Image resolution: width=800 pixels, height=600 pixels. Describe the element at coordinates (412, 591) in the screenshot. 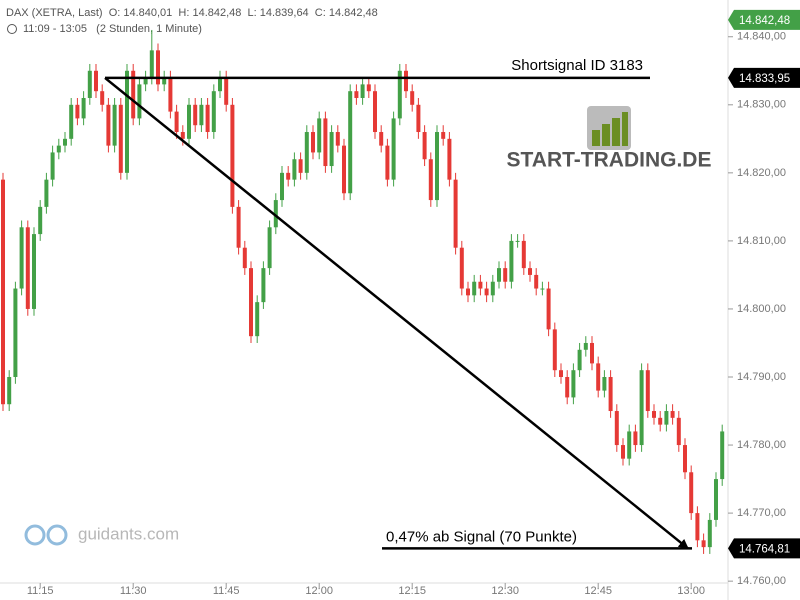

I see `x-tick-label: 12:15` at that location.